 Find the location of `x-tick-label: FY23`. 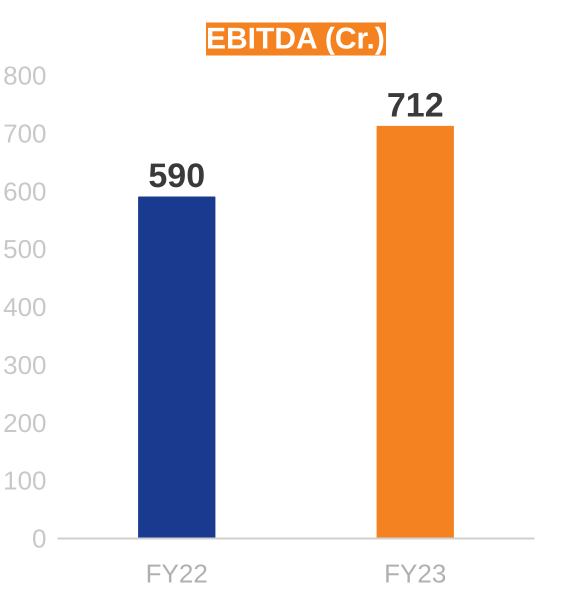

x-tick-label: FY23 is located at coordinates (415, 573).